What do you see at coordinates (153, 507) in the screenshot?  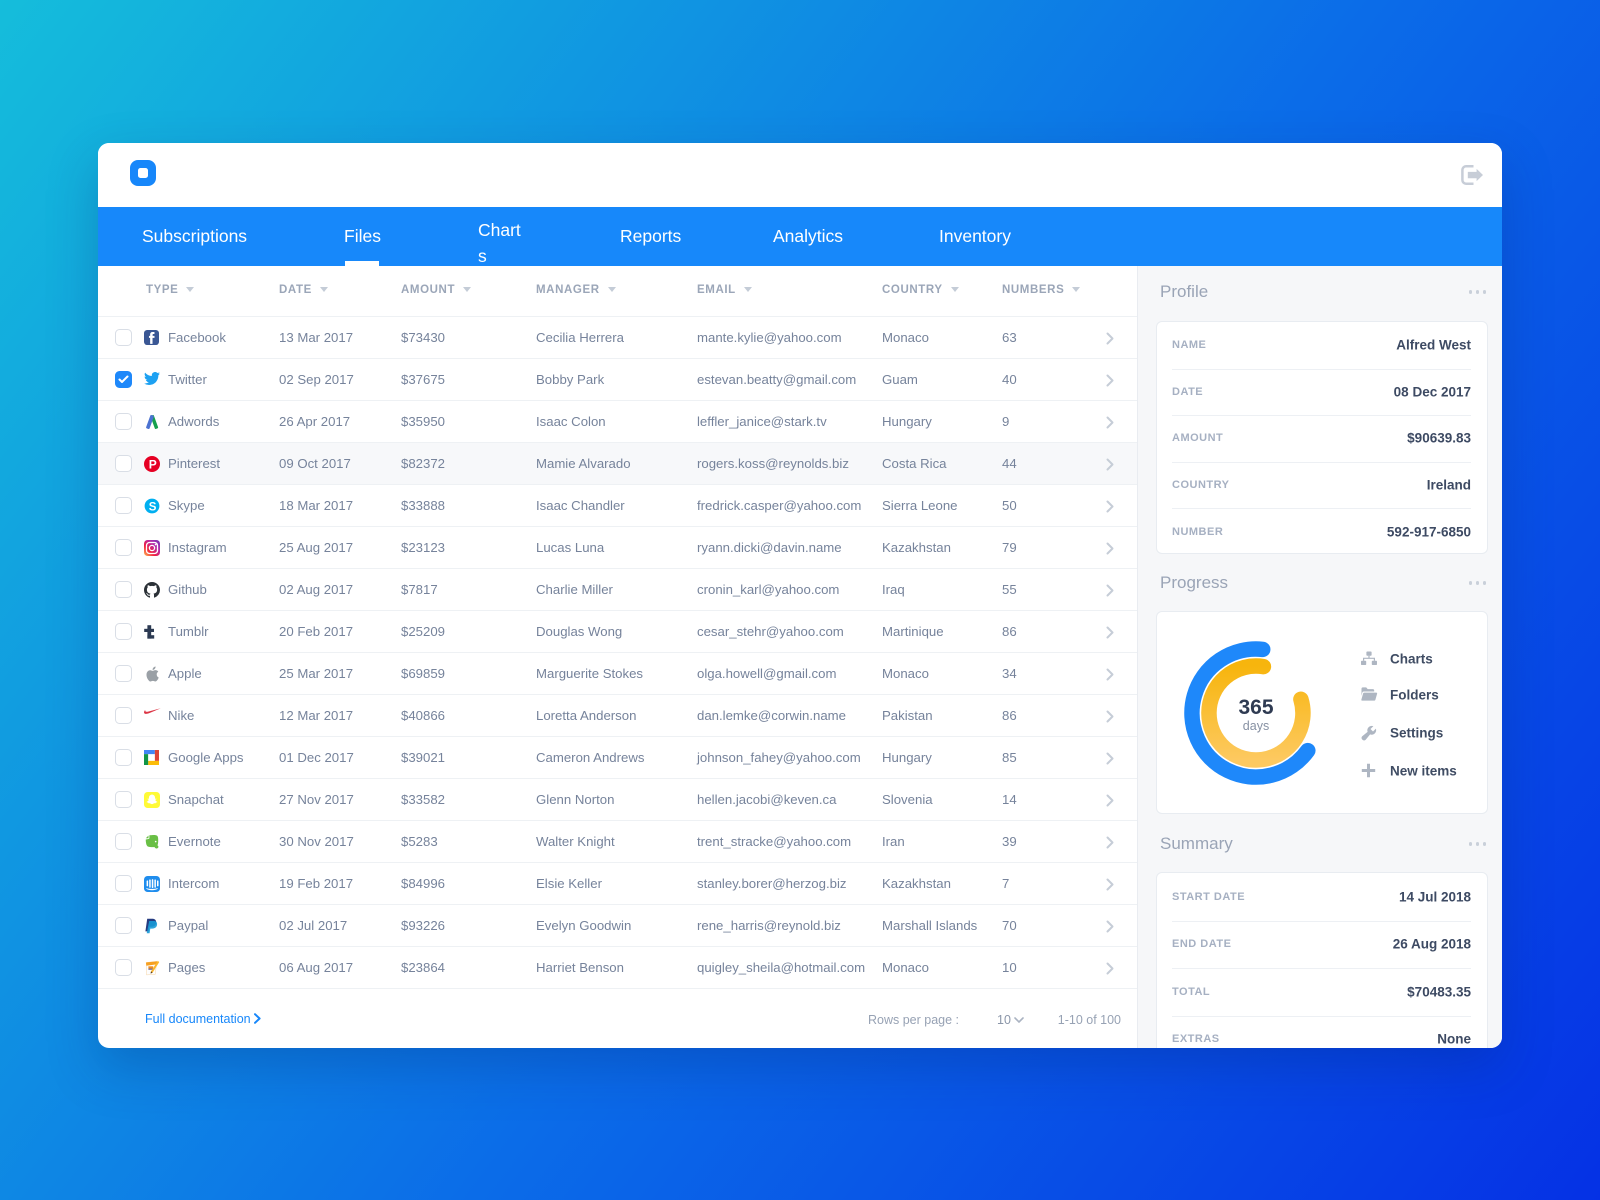 I see `svg-text: S` at bounding box center [153, 507].